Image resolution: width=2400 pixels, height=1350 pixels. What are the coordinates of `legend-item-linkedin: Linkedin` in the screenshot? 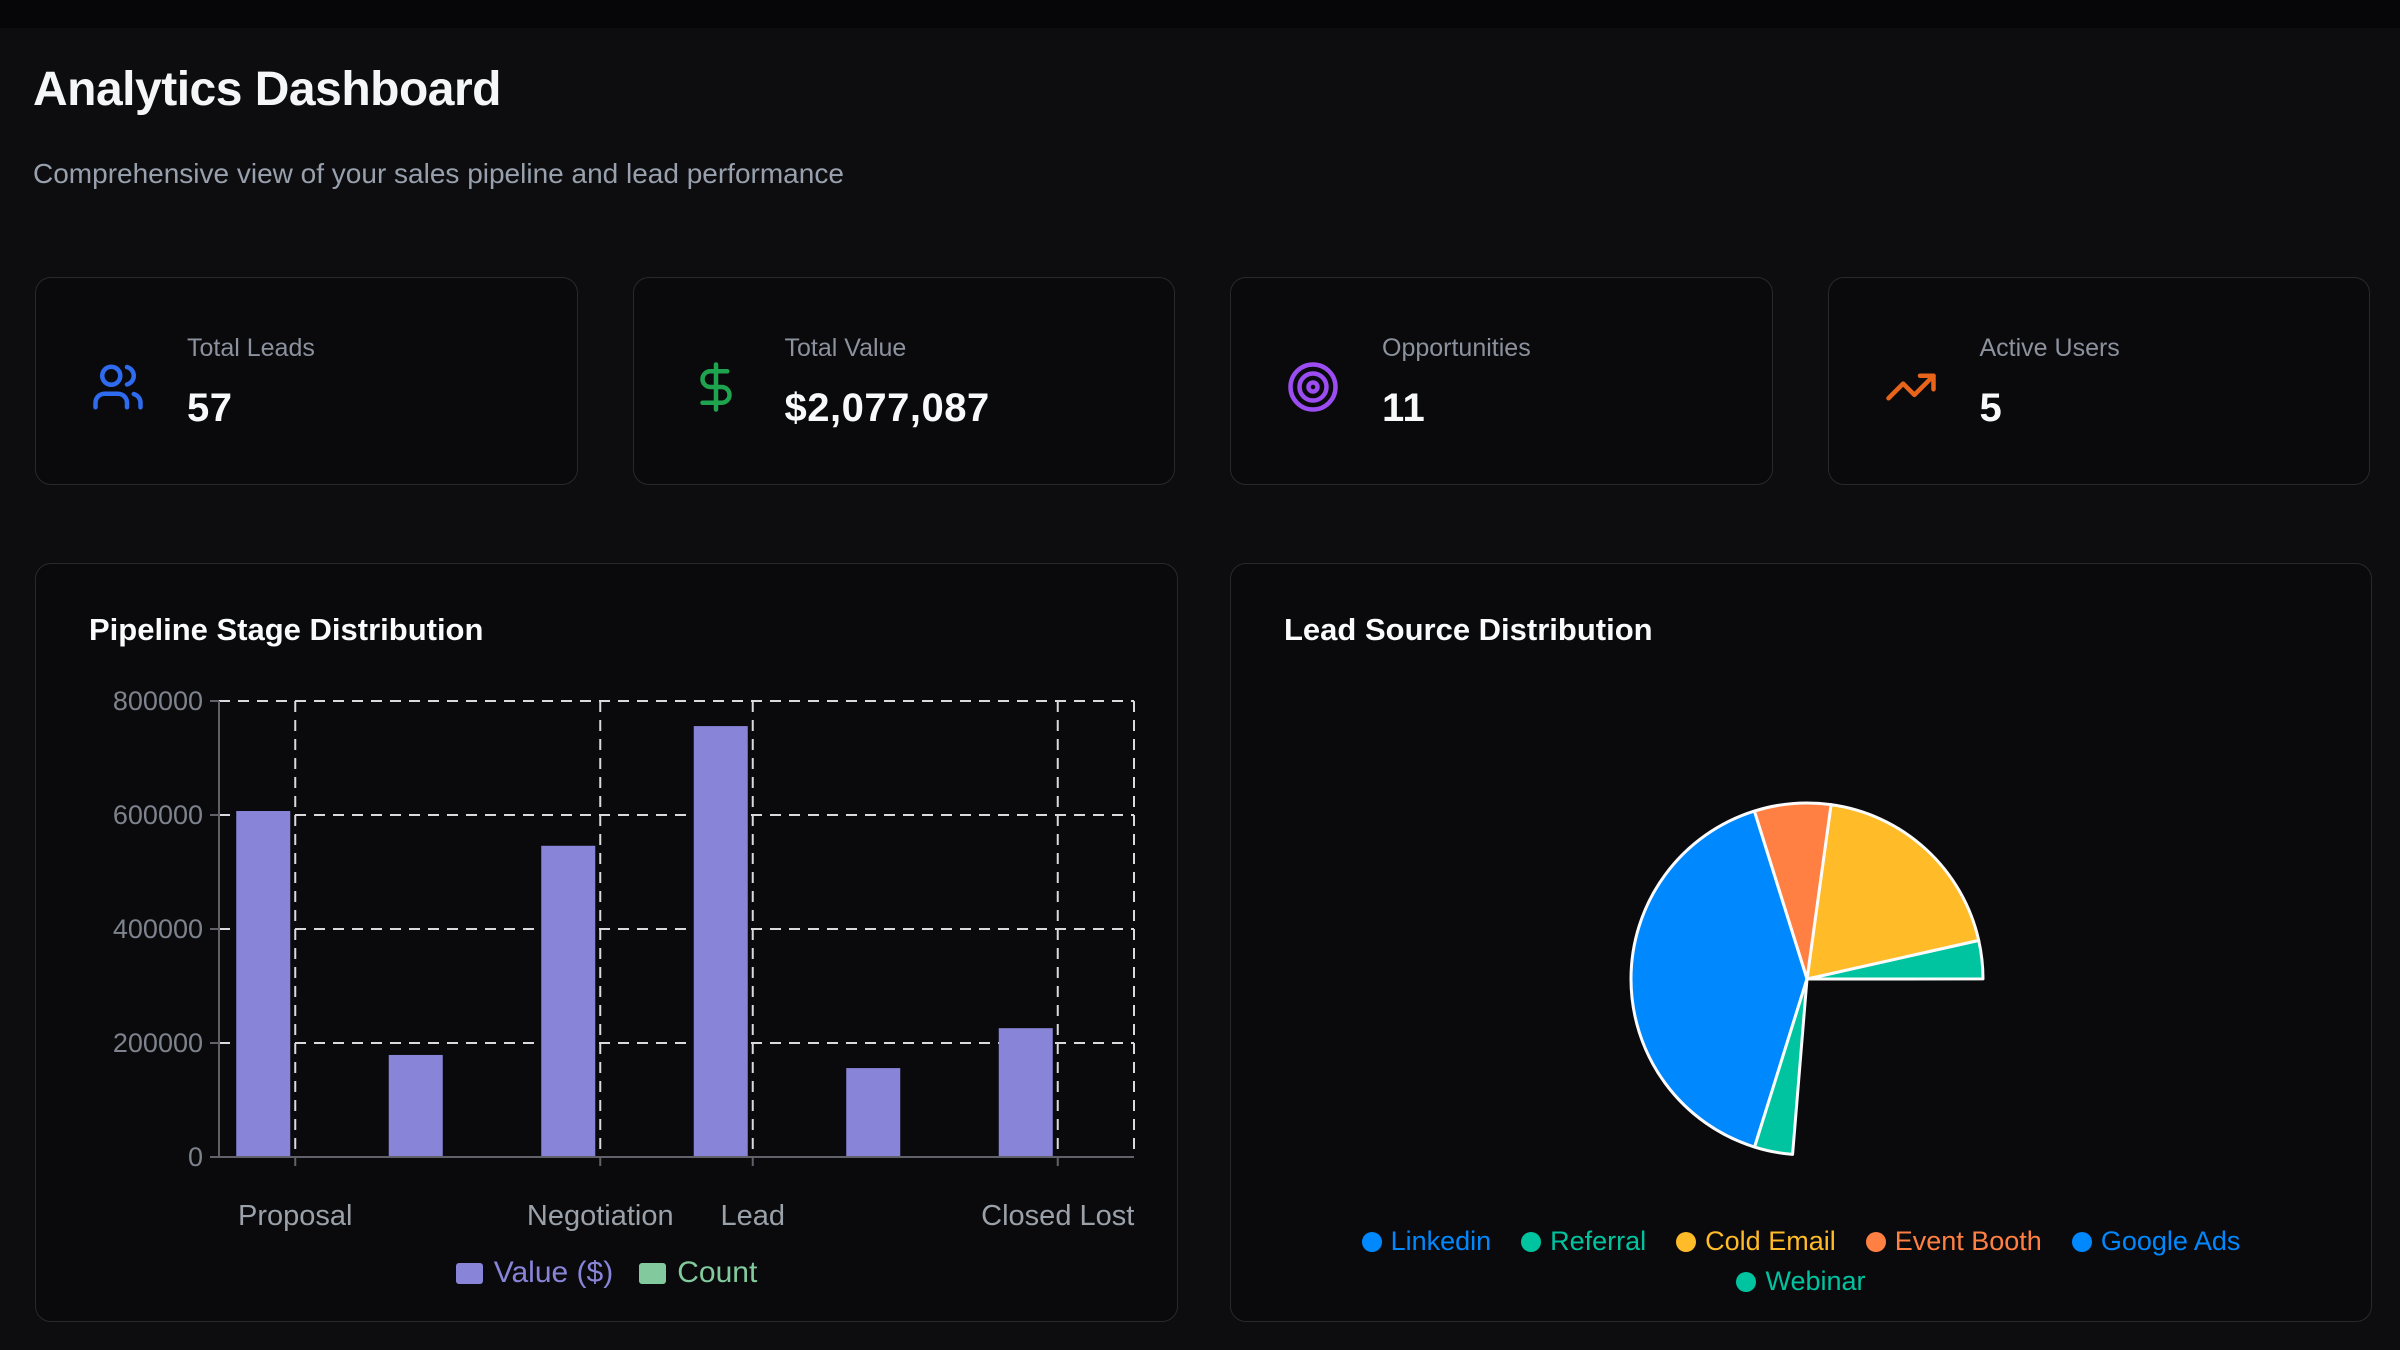 It's located at (1426, 1241).